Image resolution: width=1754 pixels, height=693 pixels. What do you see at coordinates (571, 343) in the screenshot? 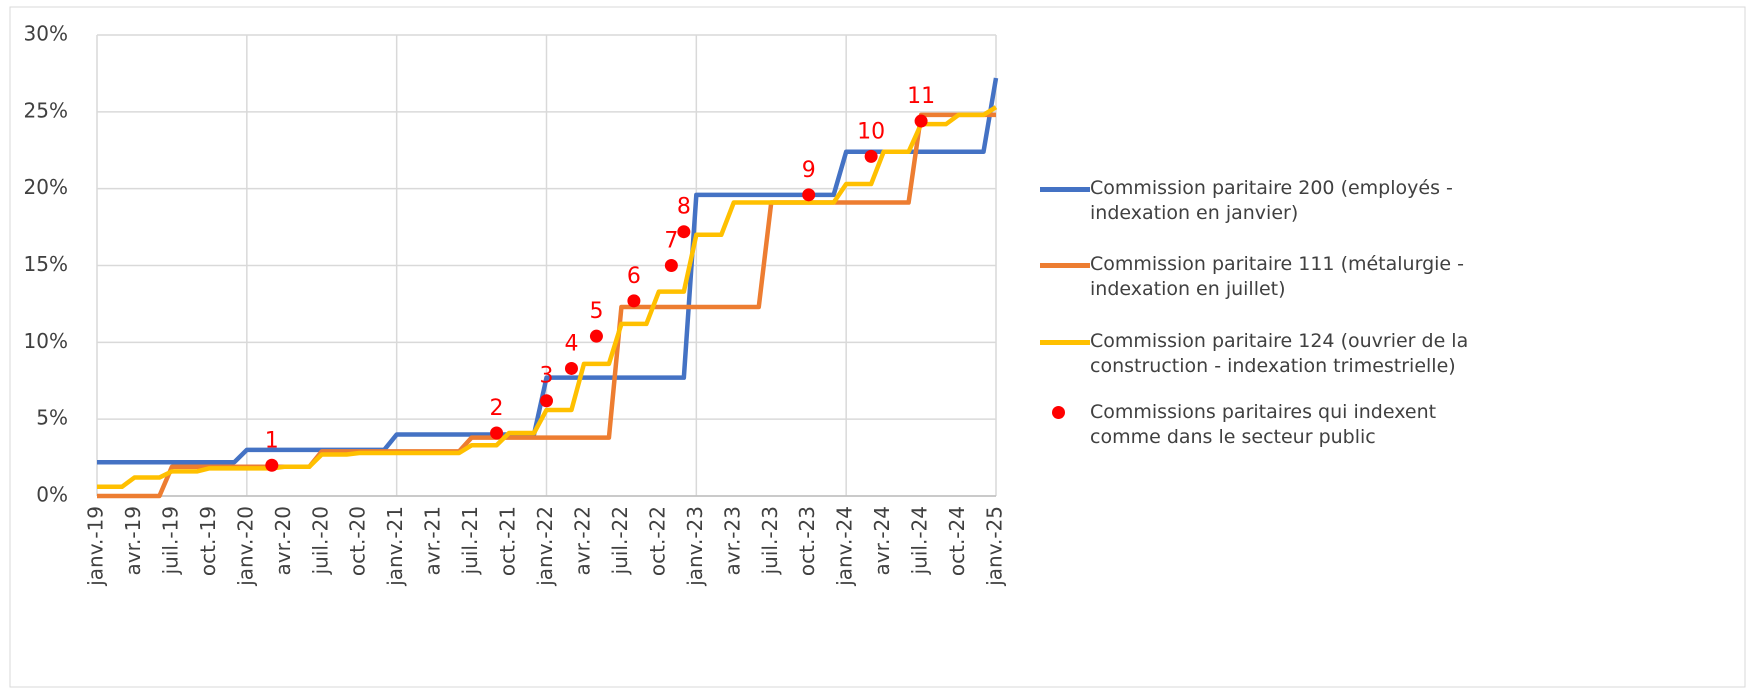
I see `point-label: 4` at bounding box center [571, 343].